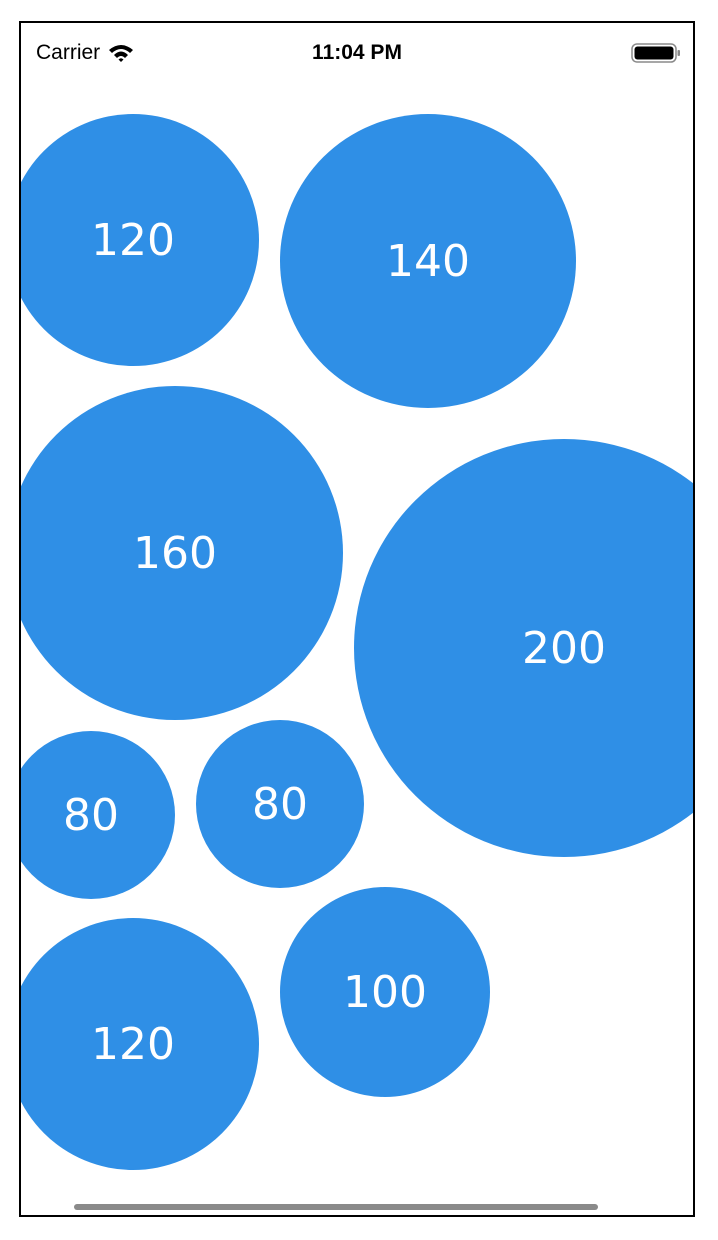 The image size is (718, 1240). I want to click on bubble-label: 140, so click(428, 261).